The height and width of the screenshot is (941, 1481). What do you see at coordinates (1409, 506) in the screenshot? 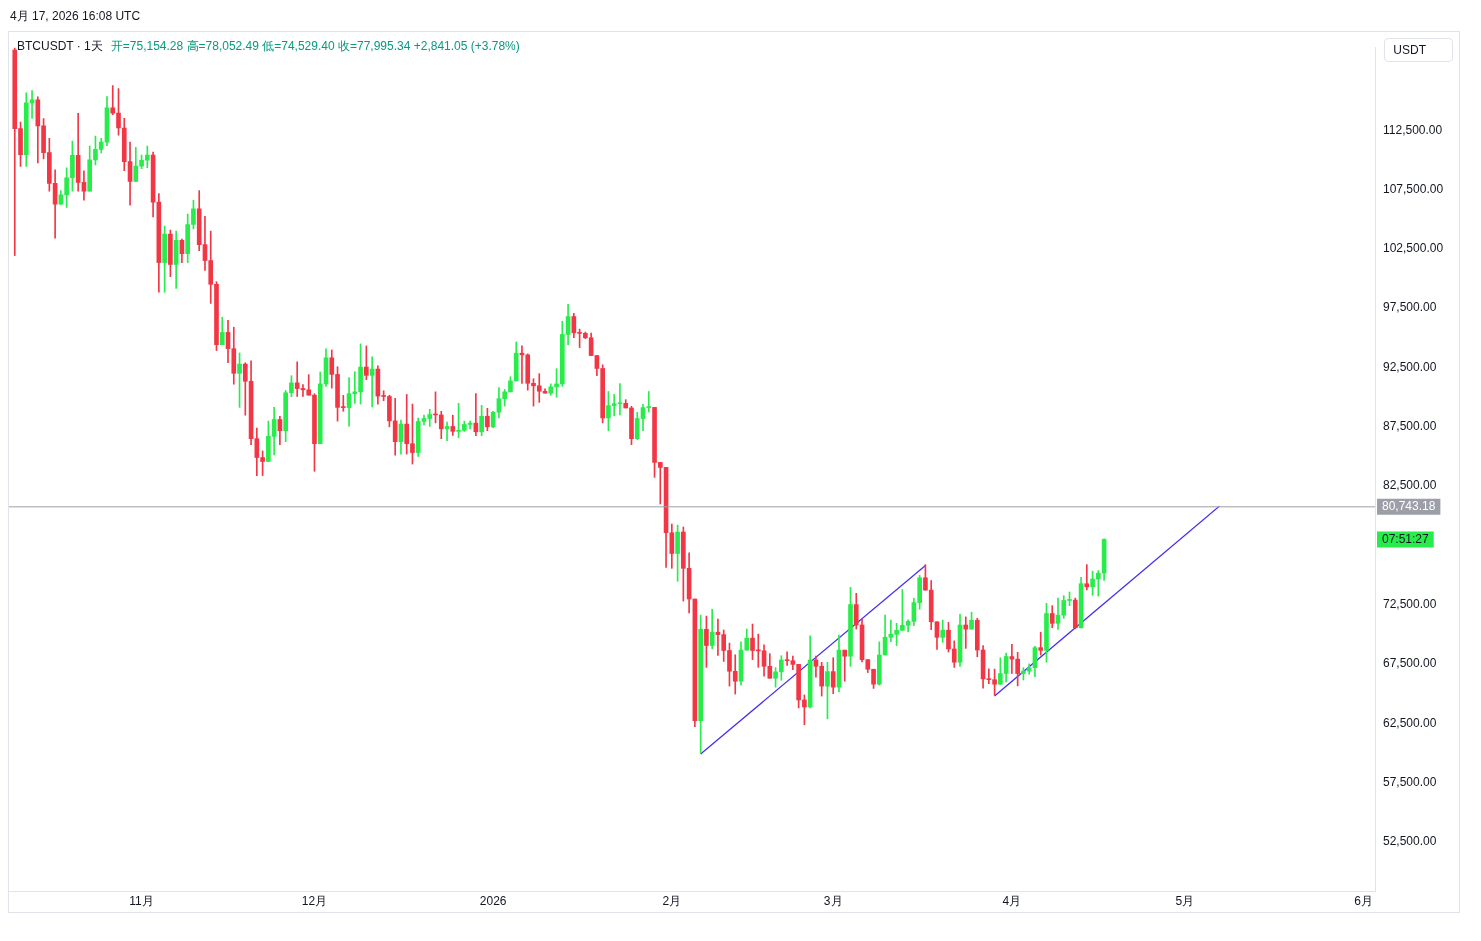
I see `ref-line-label: 80,743.18` at bounding box center [1409, 506].